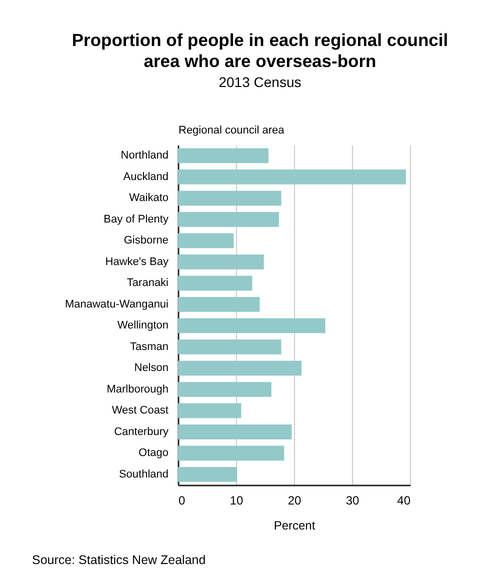  What do you see at coordinates (145, 176) in the screenshot?
I see `y-tick-label: Auckland` at bounding box center [145, 176].